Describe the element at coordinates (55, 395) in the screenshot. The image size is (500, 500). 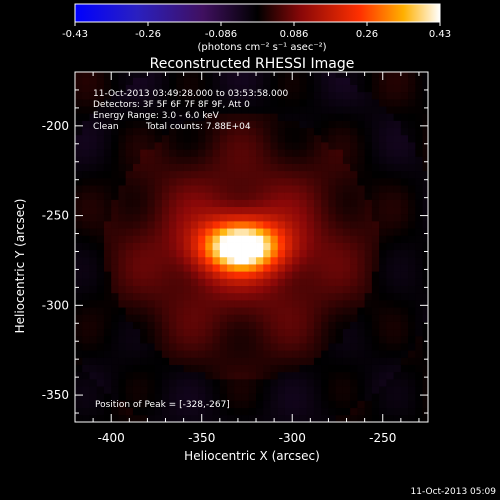
I see `y-tick-label: -350` at that location.